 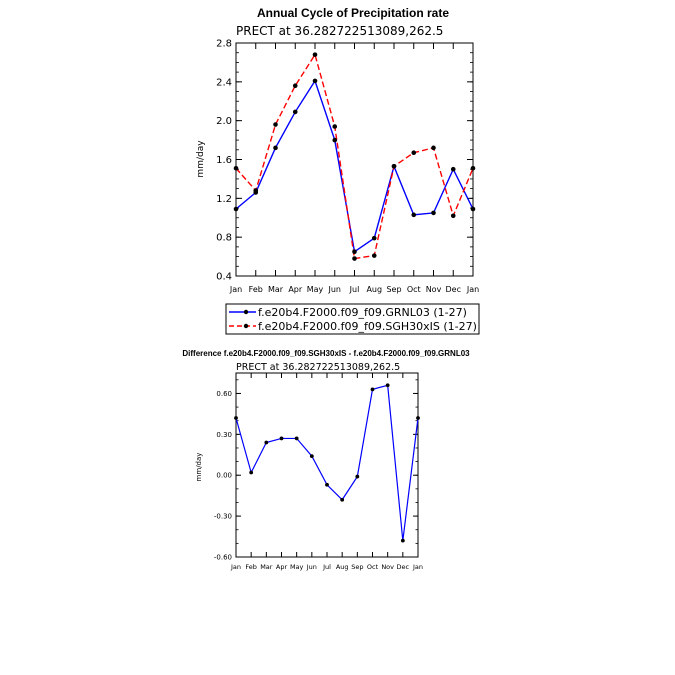 What do you see at coordinates (318, 367) in the screenshot?
I see `bottom-chart-subtitle: PRECT at 36.282722513089,262.5` at bounding box center [318, 367].